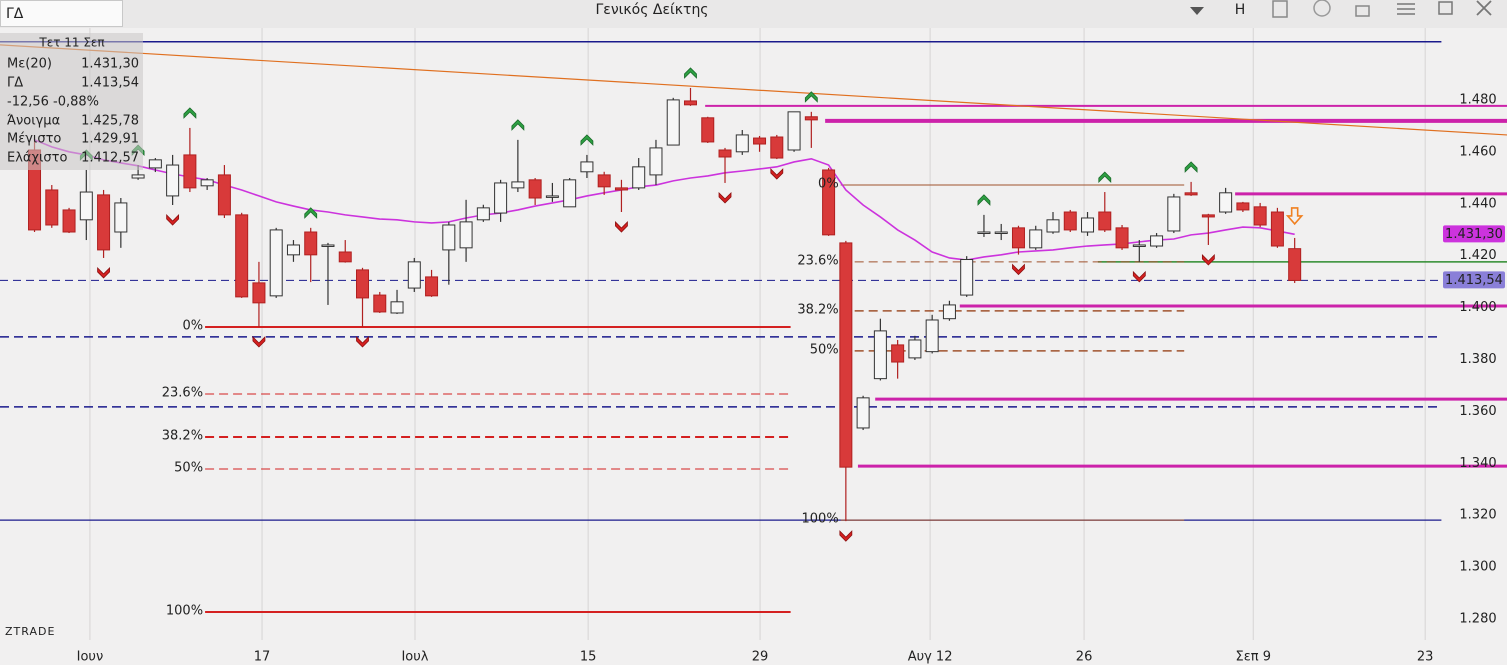  What do you see at coordinates (1084, 657) in the screenshot?
I see `x-tick-label: 26` at bounding box center [1084, 657].